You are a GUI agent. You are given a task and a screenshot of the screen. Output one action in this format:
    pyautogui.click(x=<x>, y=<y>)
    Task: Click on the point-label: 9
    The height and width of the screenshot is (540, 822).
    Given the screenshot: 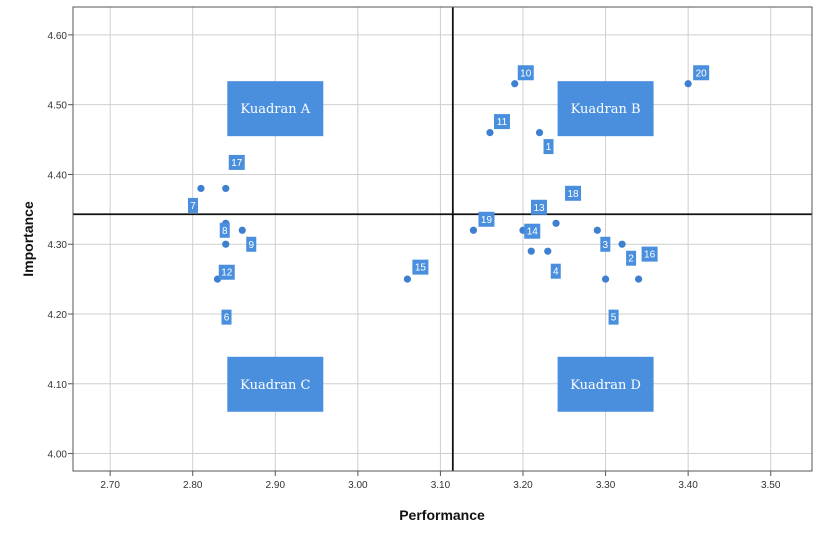 What is the action you would take?
    pyautogui.click(x=251, y=244)
    